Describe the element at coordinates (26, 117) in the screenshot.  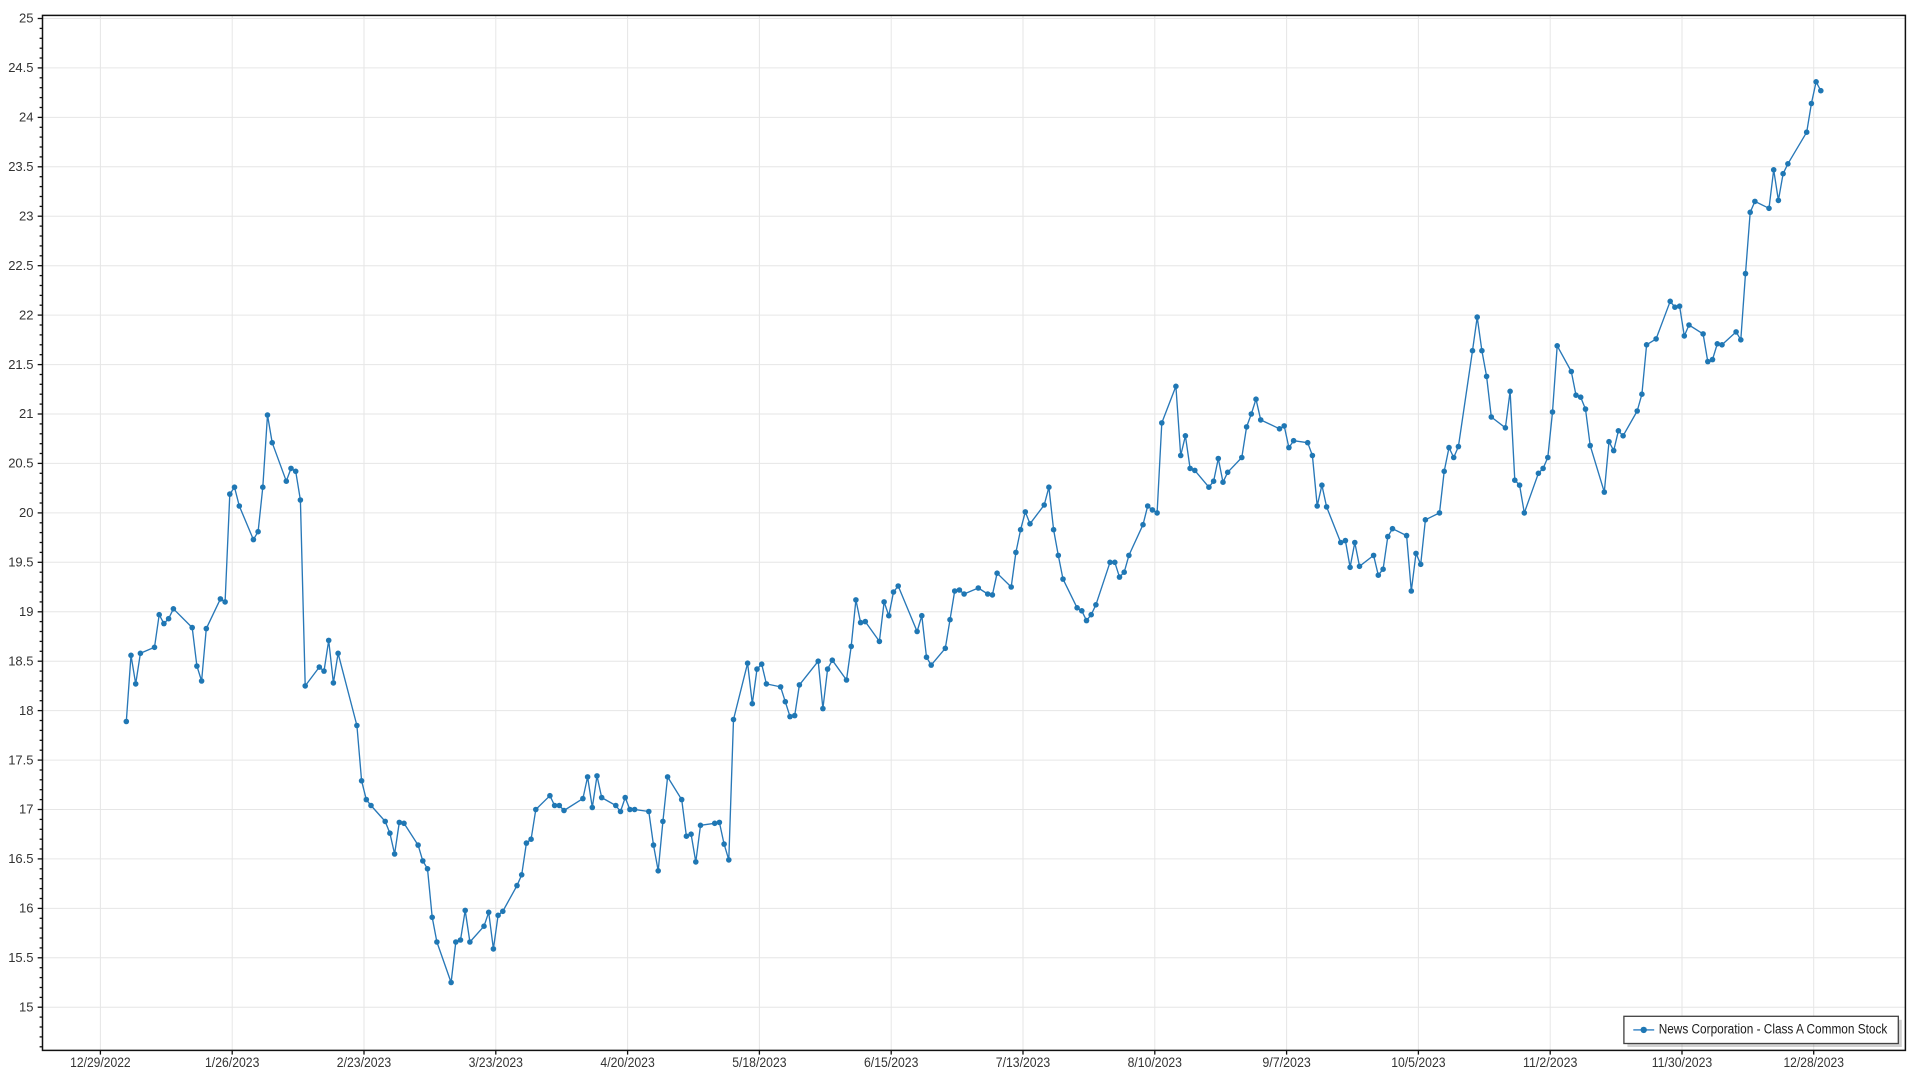
I see `svg-text: 24` at that location.